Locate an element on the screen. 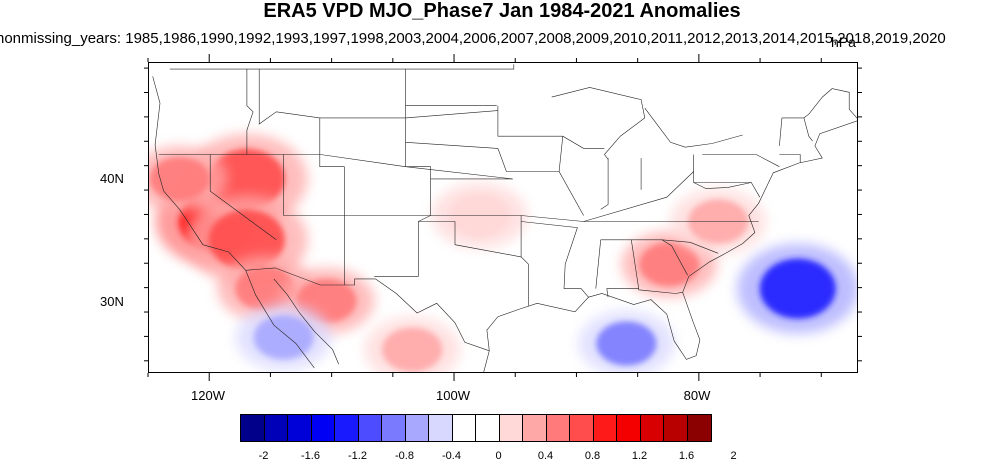 Image resolution: width=1004 pixels, height=463 pixels. lon-label-120w: 120W is located at coordinates (208, 395).